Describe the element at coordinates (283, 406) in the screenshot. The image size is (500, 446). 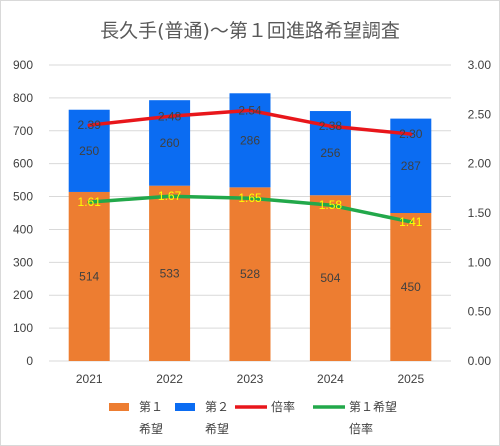
I see `legend-label: 倍率` at that location.